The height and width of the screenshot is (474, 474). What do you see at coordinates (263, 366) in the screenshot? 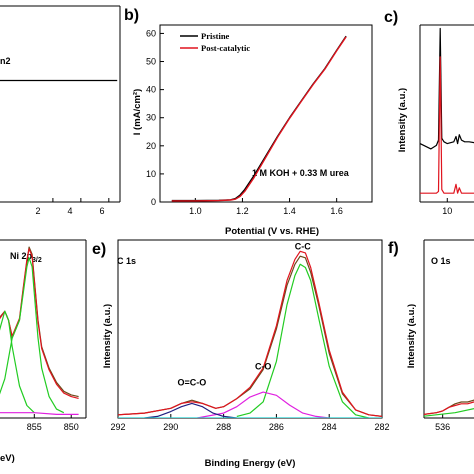
I see `panel-e-peak-label: C-O` at bounding box center [263, 366].